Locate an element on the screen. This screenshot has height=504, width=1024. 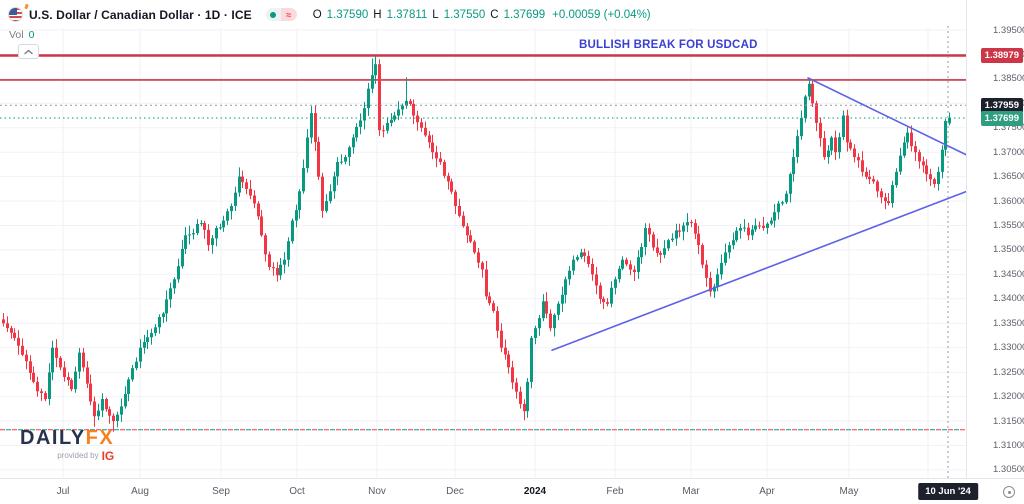
time-tick-label: Feb is located at coordinates (615, 491).